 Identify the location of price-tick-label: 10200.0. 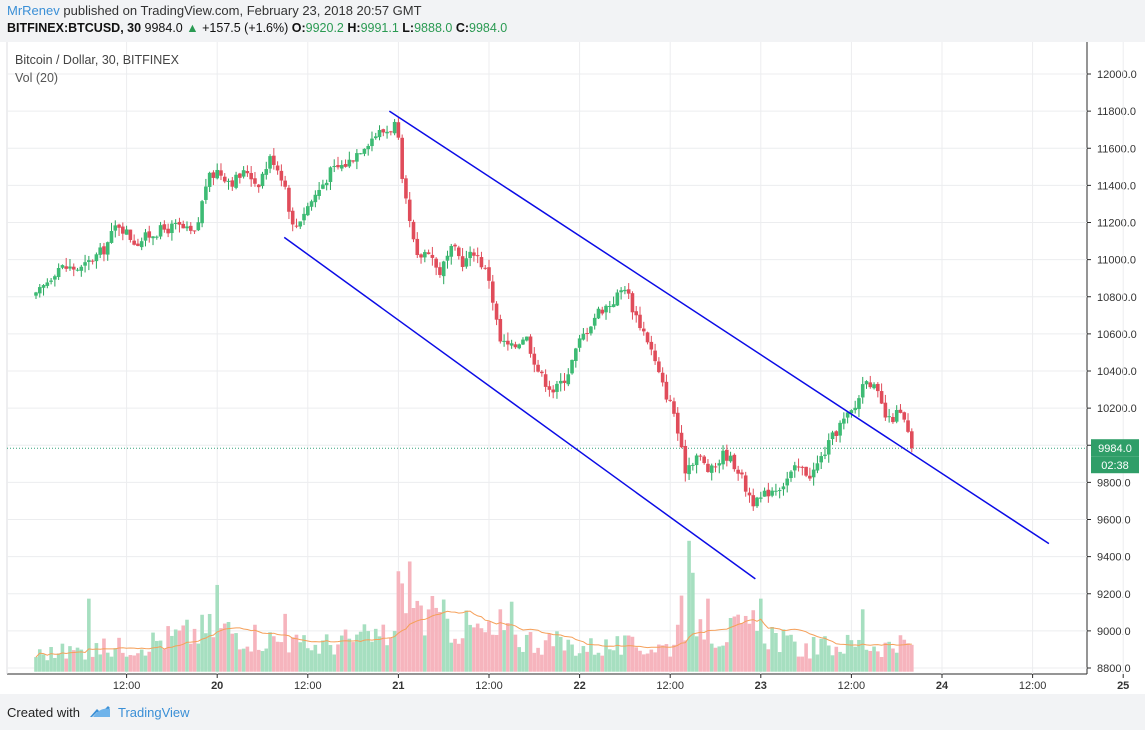
(1117, 409).